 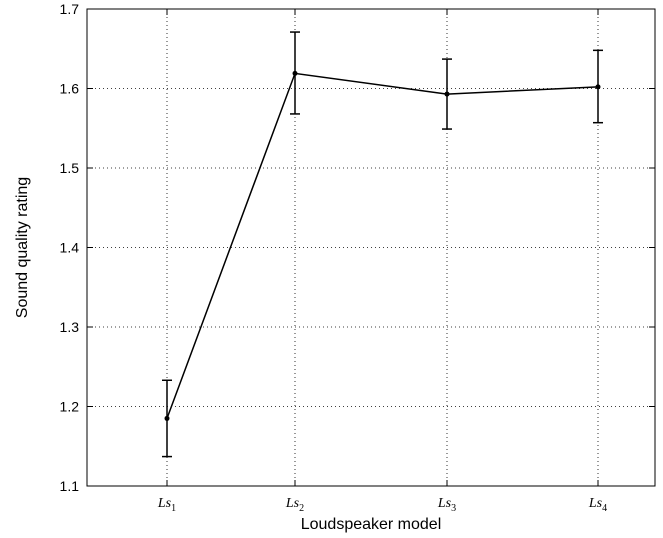 What do you see at coordinates (382, 505) in the screenshot?
I see `x-tick-labels: Ls1 Ls2 Ls3 Ls4` at bounding box center [382, 505].